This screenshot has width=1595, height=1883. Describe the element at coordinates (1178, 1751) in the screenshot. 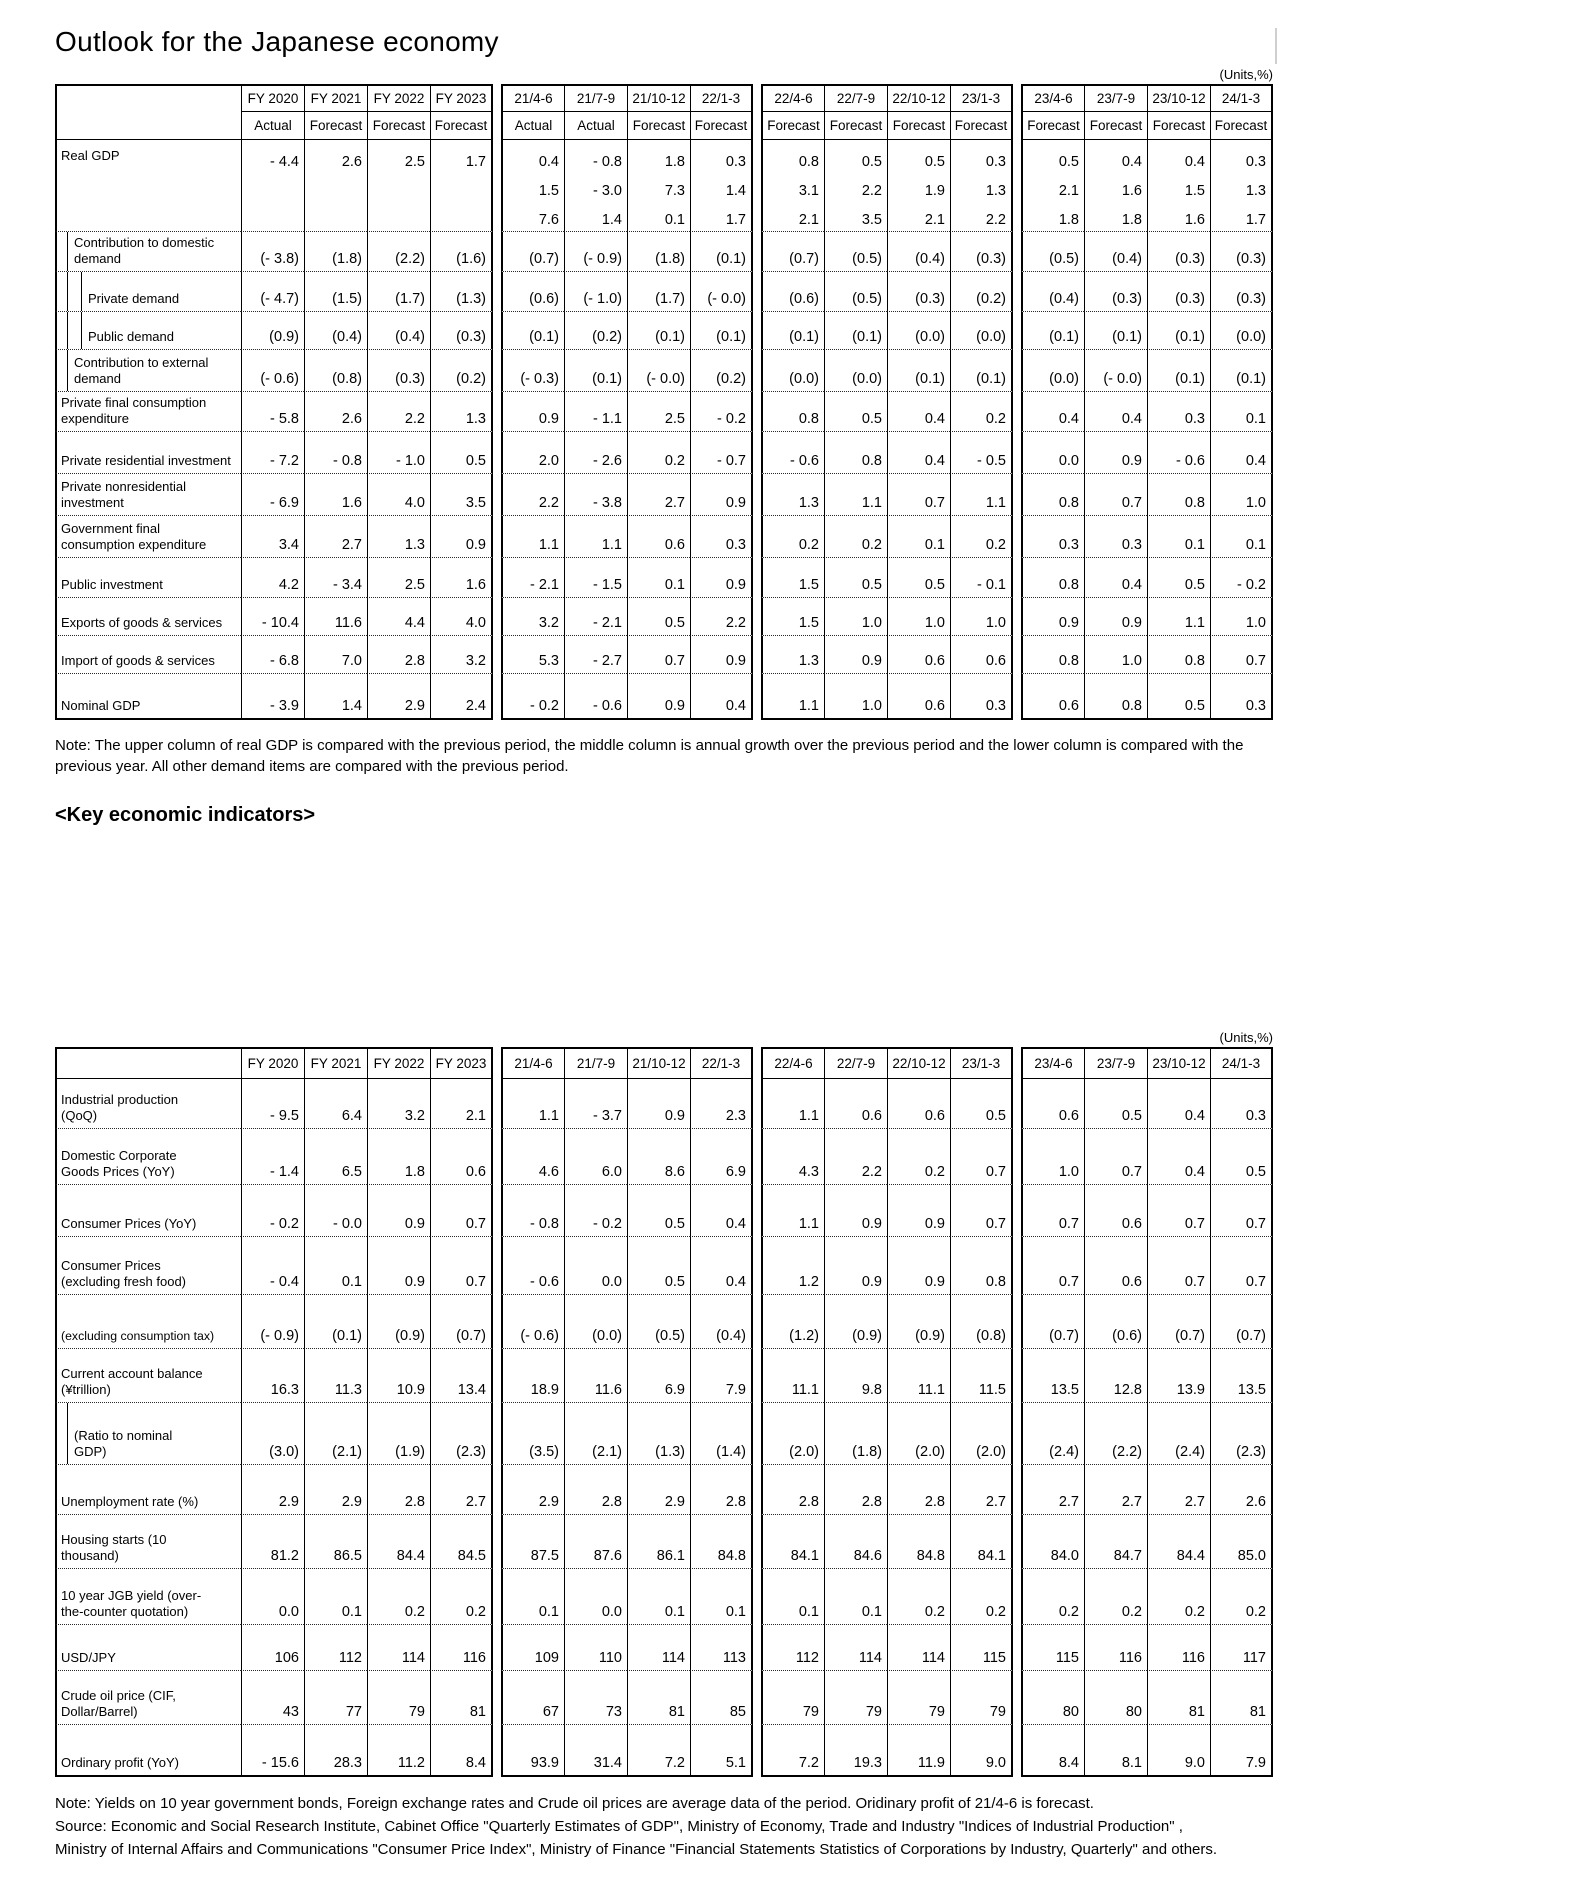

I see `value-cell: 9.0` at that location.